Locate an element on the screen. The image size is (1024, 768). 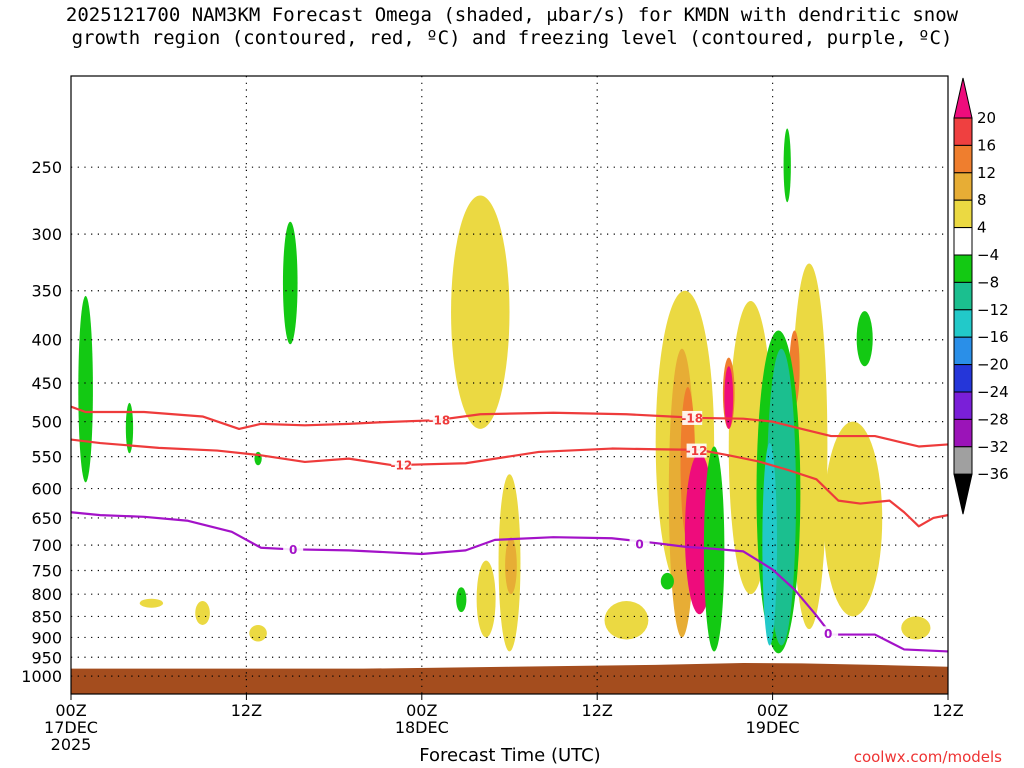
x-tick-label-60-0: 12Z is located at coordinates (947, 710).